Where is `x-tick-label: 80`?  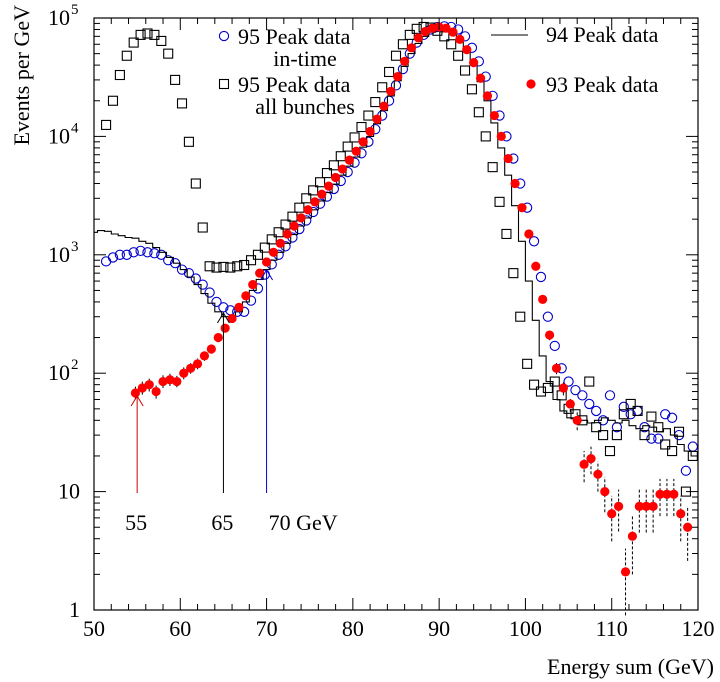
x-tick-label: 80 is located at coordinates (353, 628).